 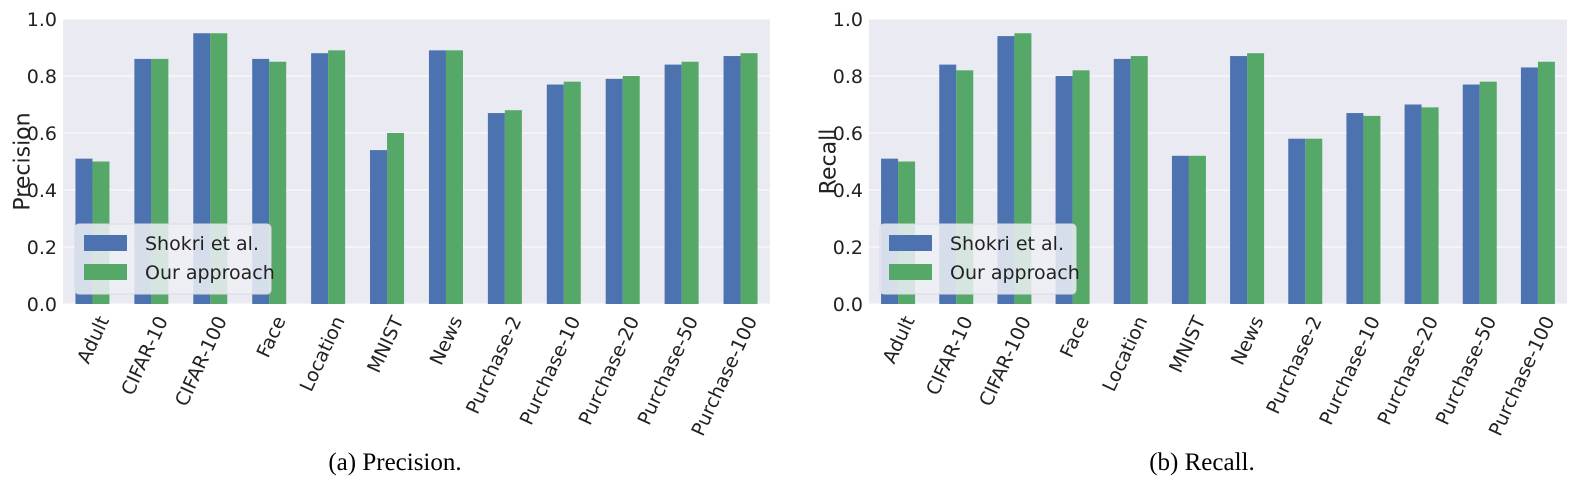 What do you see at coordinates (42, 191) in the screenshot?
I see `precision-y-tick-label: 0.4` at bounding box center [42, 191].